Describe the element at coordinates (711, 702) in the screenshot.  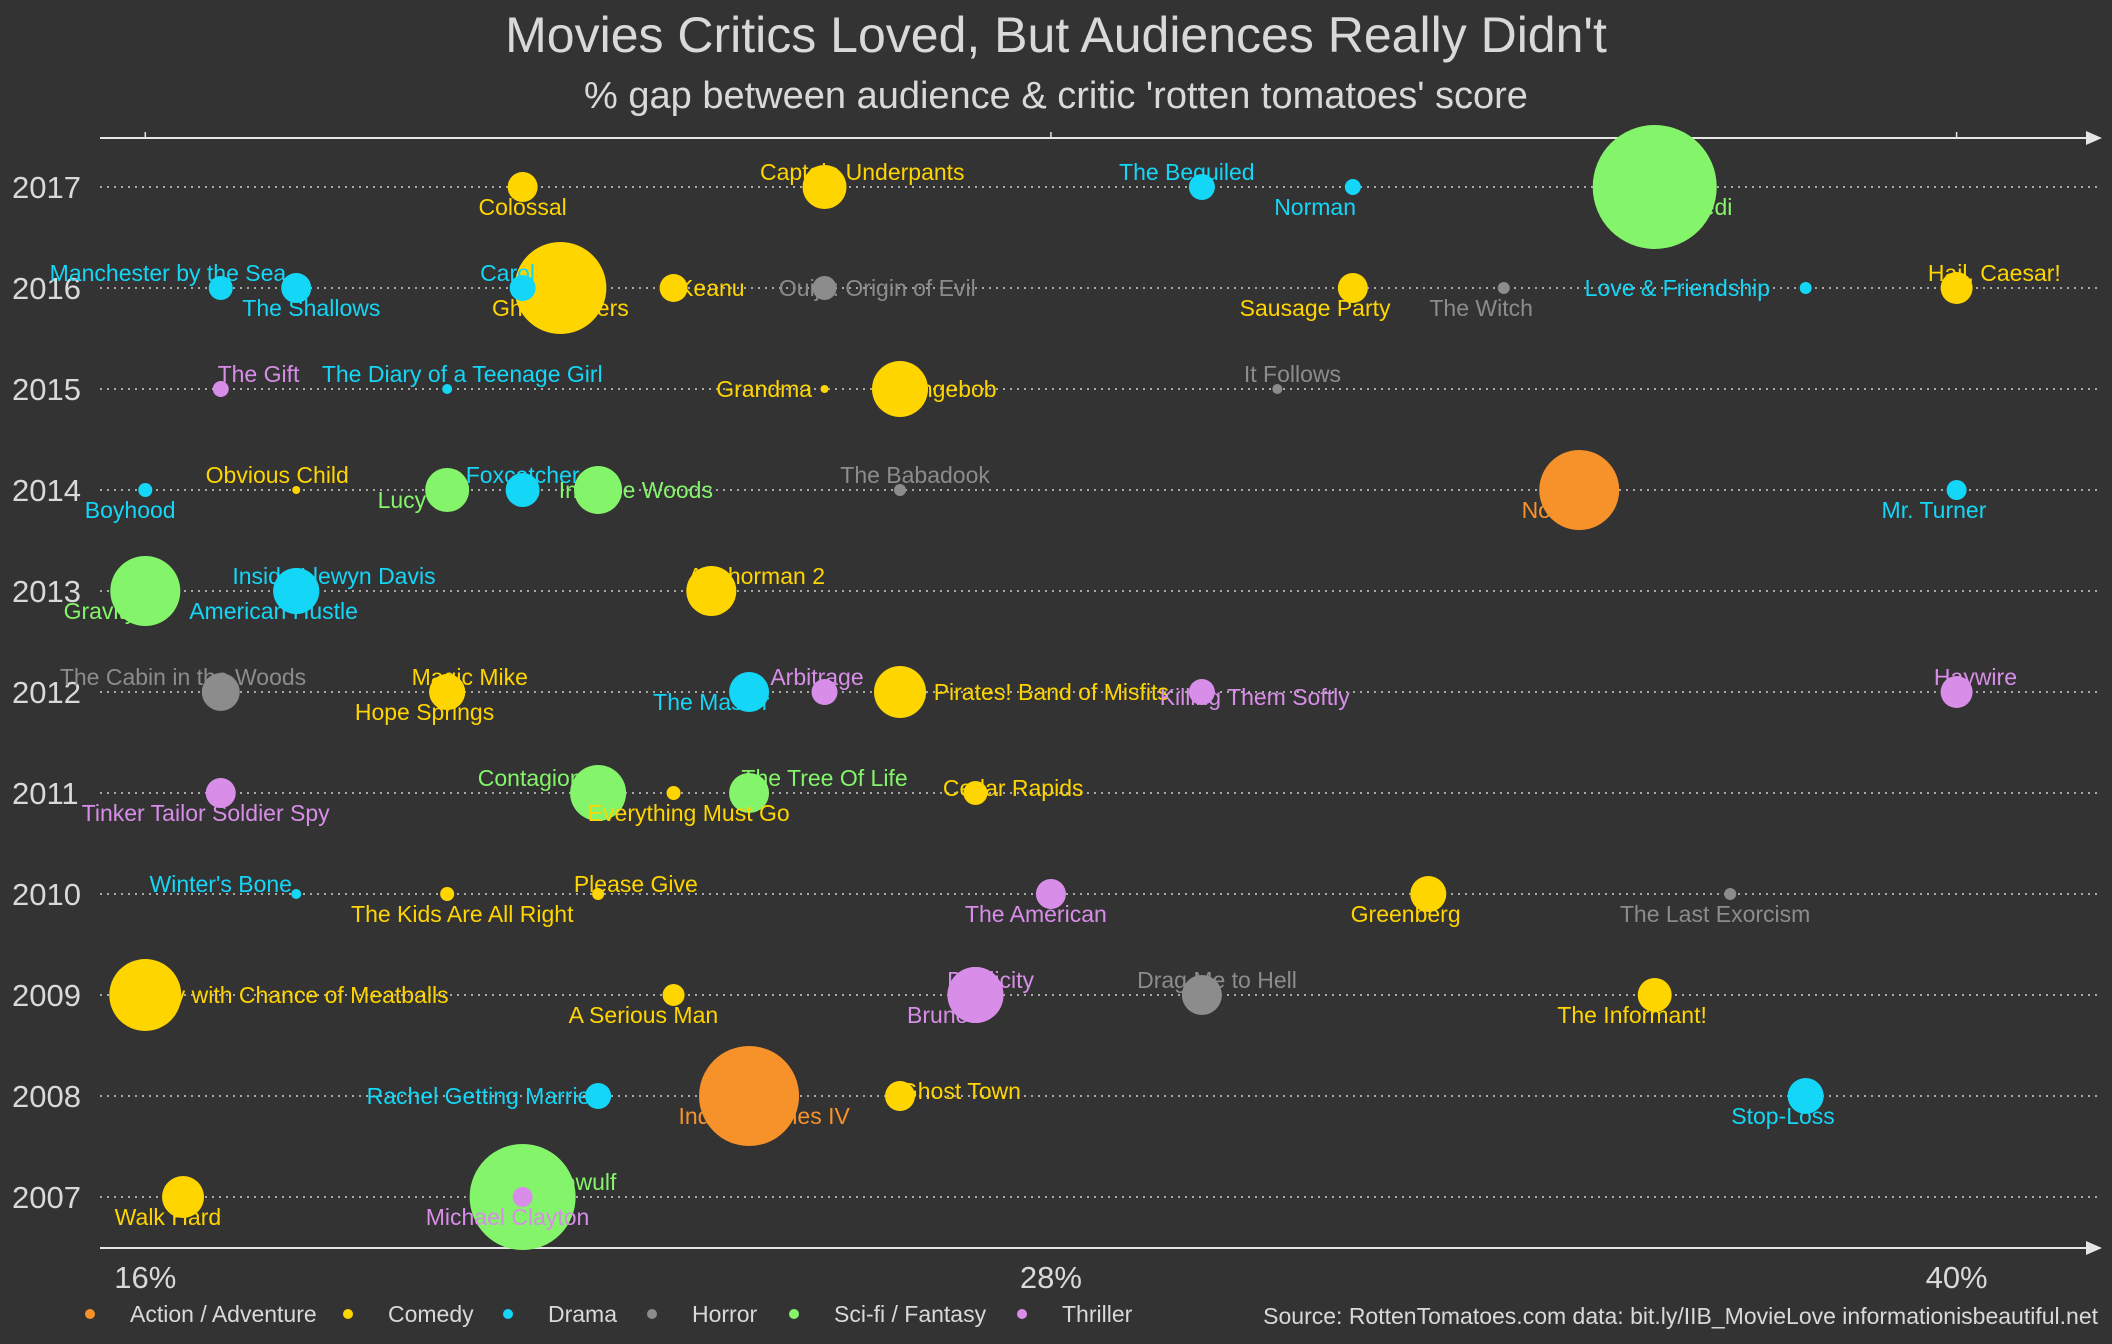
I see `label-the-master: The Master` at that location.